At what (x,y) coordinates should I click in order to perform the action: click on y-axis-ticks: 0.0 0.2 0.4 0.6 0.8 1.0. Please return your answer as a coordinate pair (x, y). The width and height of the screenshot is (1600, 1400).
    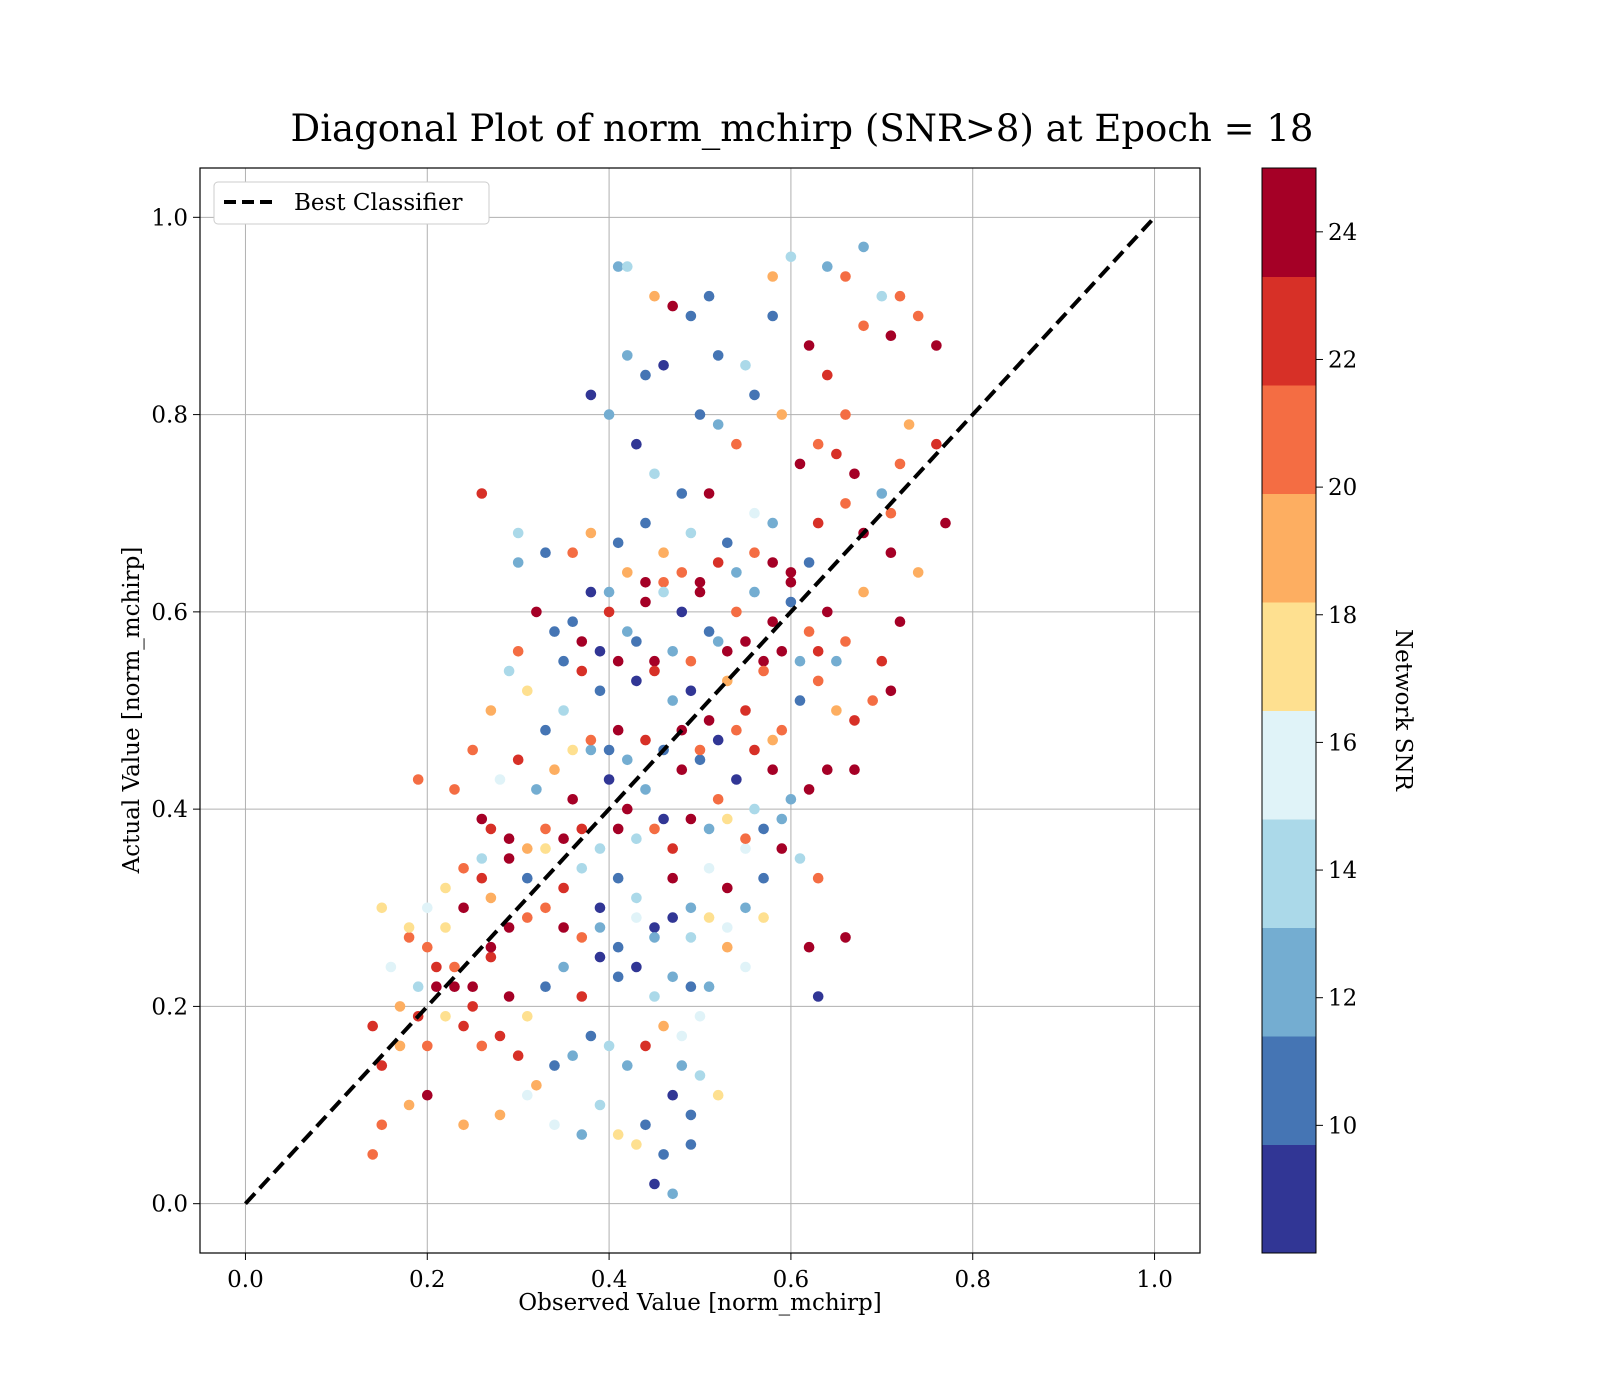
    Looking at the image, I should click on (175, 711).